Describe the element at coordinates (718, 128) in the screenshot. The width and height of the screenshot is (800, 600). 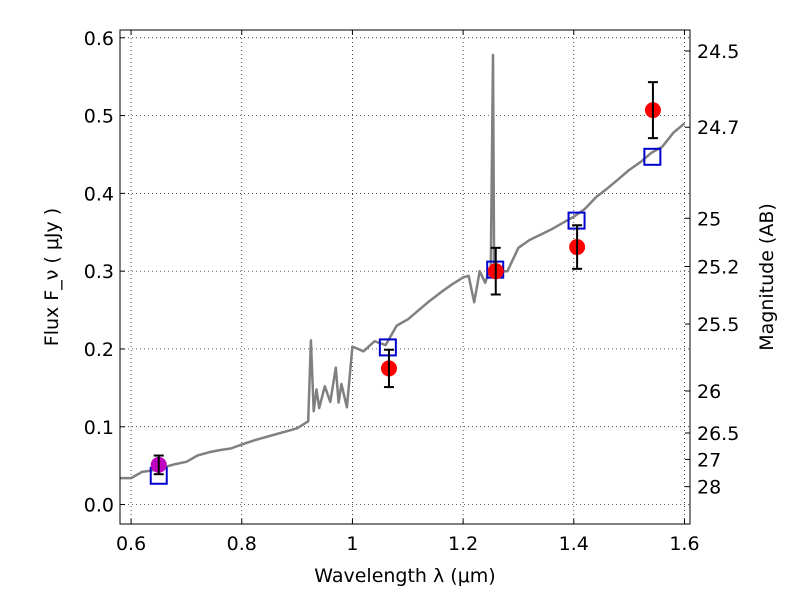
I see `right-tick-label: 24.7` at that location.